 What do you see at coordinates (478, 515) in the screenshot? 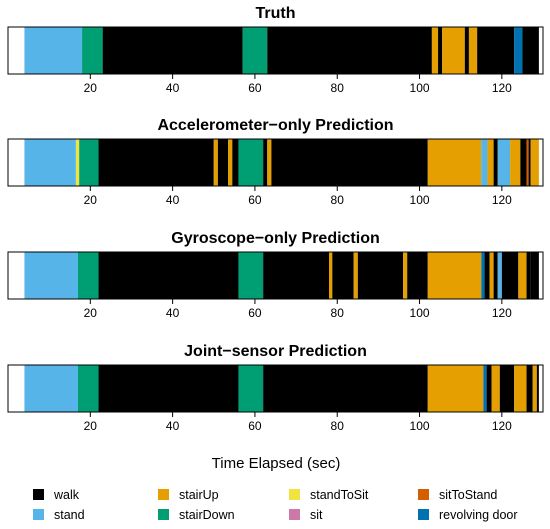
I see `legend-label: revolving door` at bounding box center [478, 515].